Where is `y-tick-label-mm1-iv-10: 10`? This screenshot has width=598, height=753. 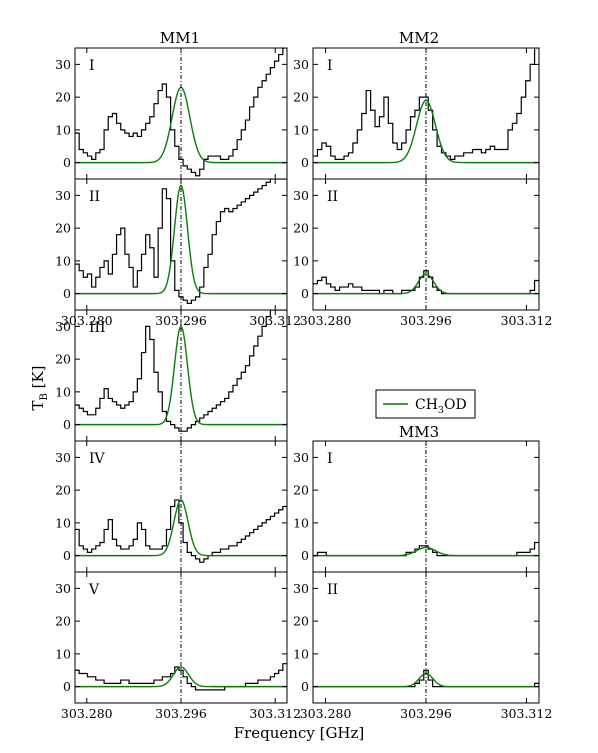
y-tick-label-mm1-iv-10: 10 is located at coordinates (63, 522).